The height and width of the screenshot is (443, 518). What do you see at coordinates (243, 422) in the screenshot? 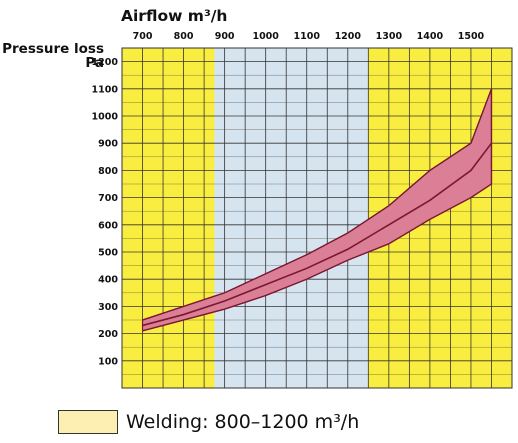
I see `legend-label: Welding: 800–1200 m³/h` at bounding box center [243, 422].